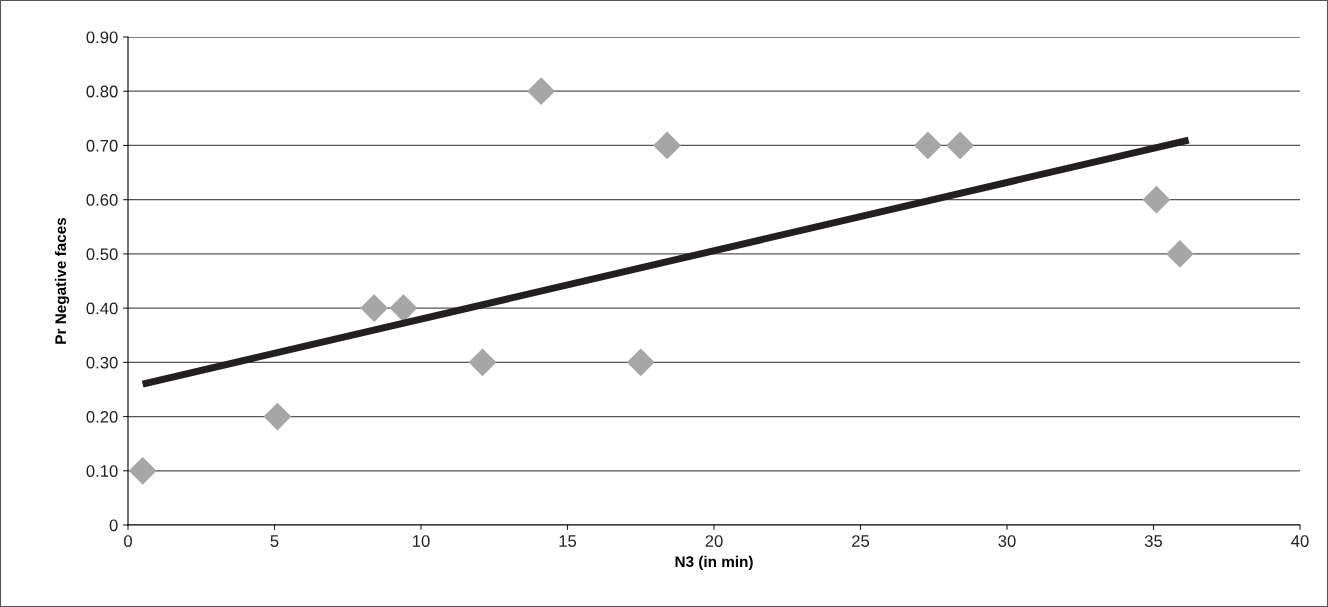 This screenshot has height=607, width=1328. I want to click on x-tick-label: 20, so click(714, 541).